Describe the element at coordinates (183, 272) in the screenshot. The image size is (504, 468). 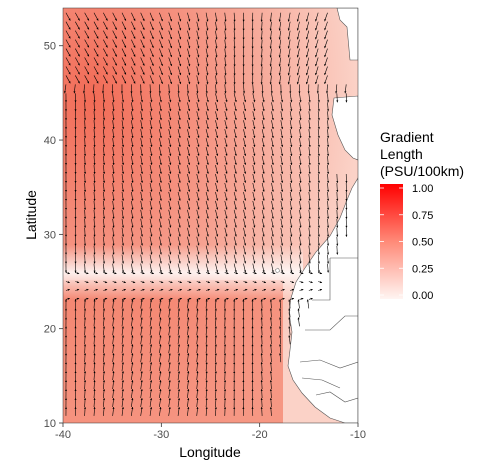
I see `front-band` at that location.